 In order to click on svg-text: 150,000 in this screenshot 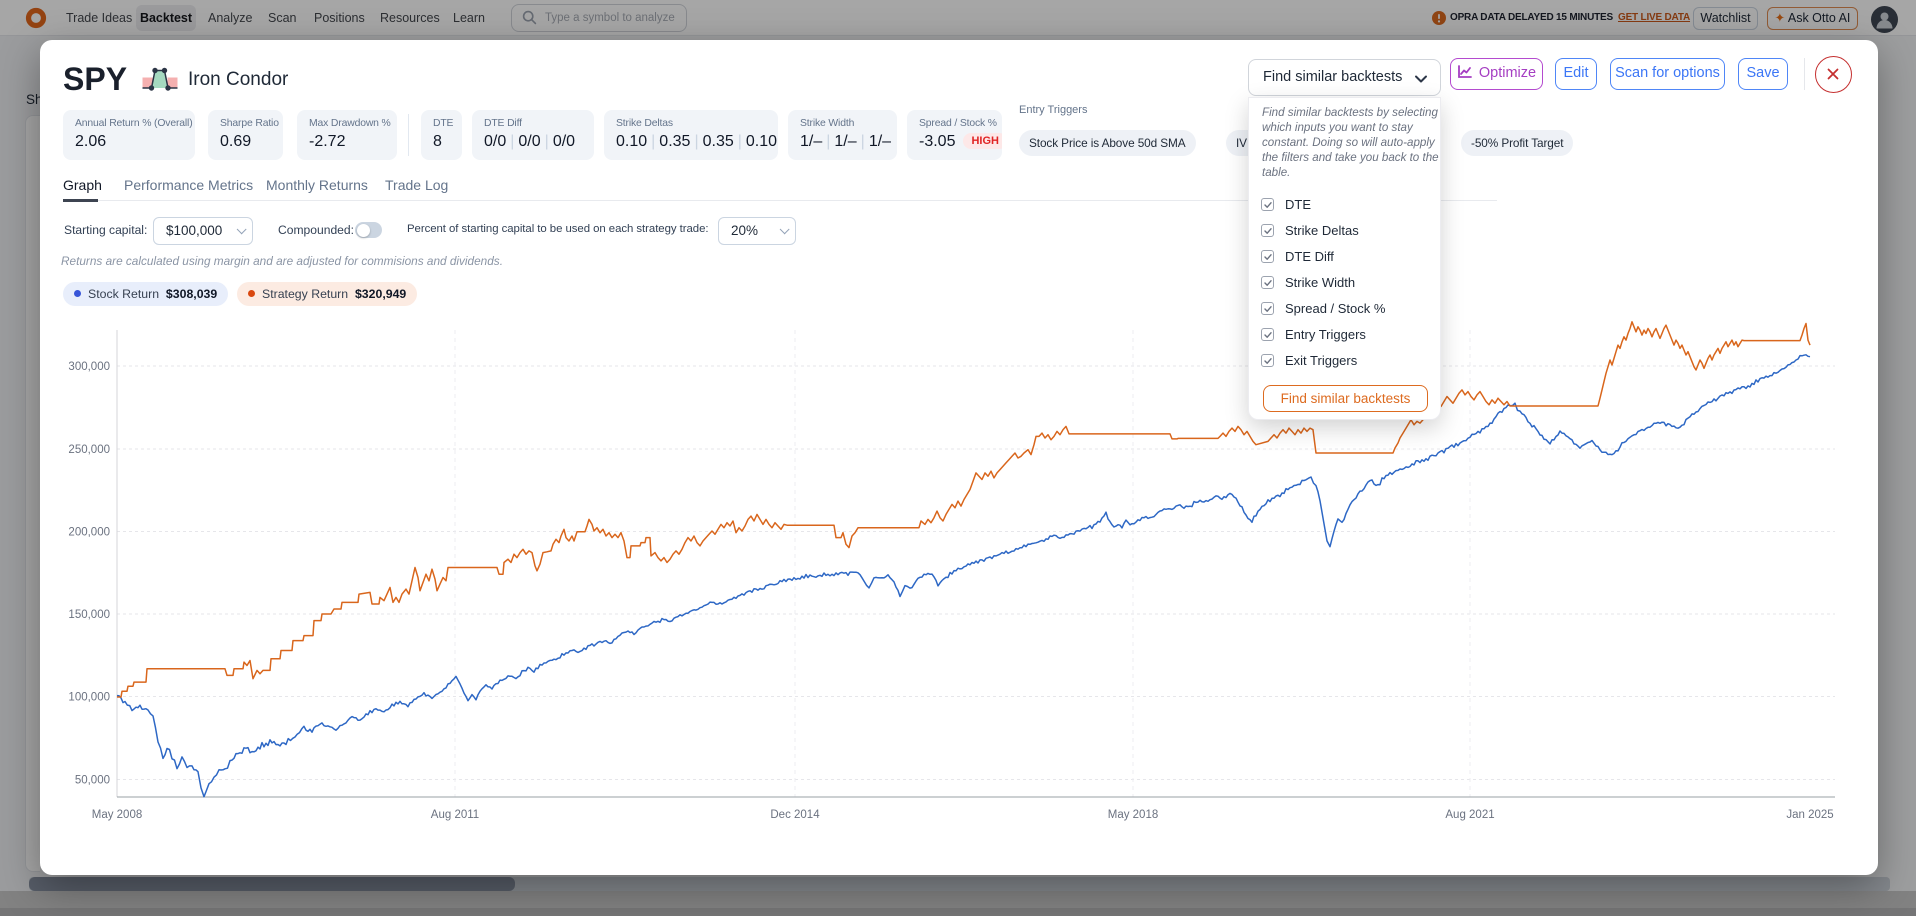, I will do `click(89, 615)`.